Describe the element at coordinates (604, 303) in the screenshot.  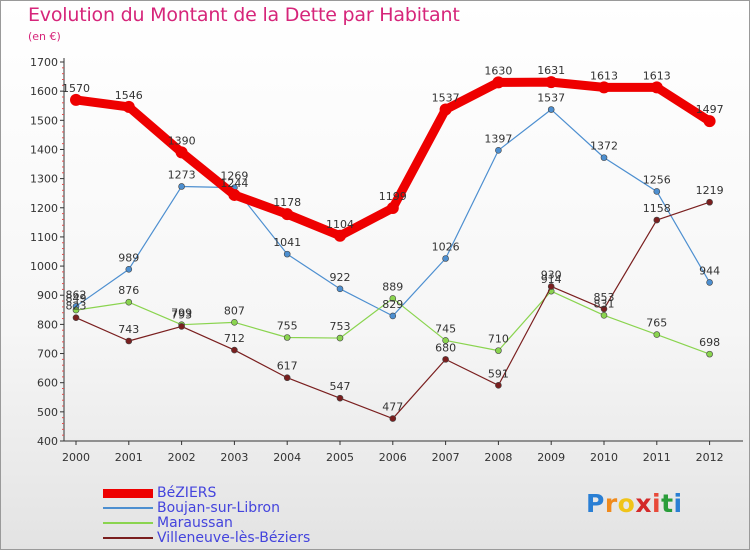
I see `data-label: 831` at that location.